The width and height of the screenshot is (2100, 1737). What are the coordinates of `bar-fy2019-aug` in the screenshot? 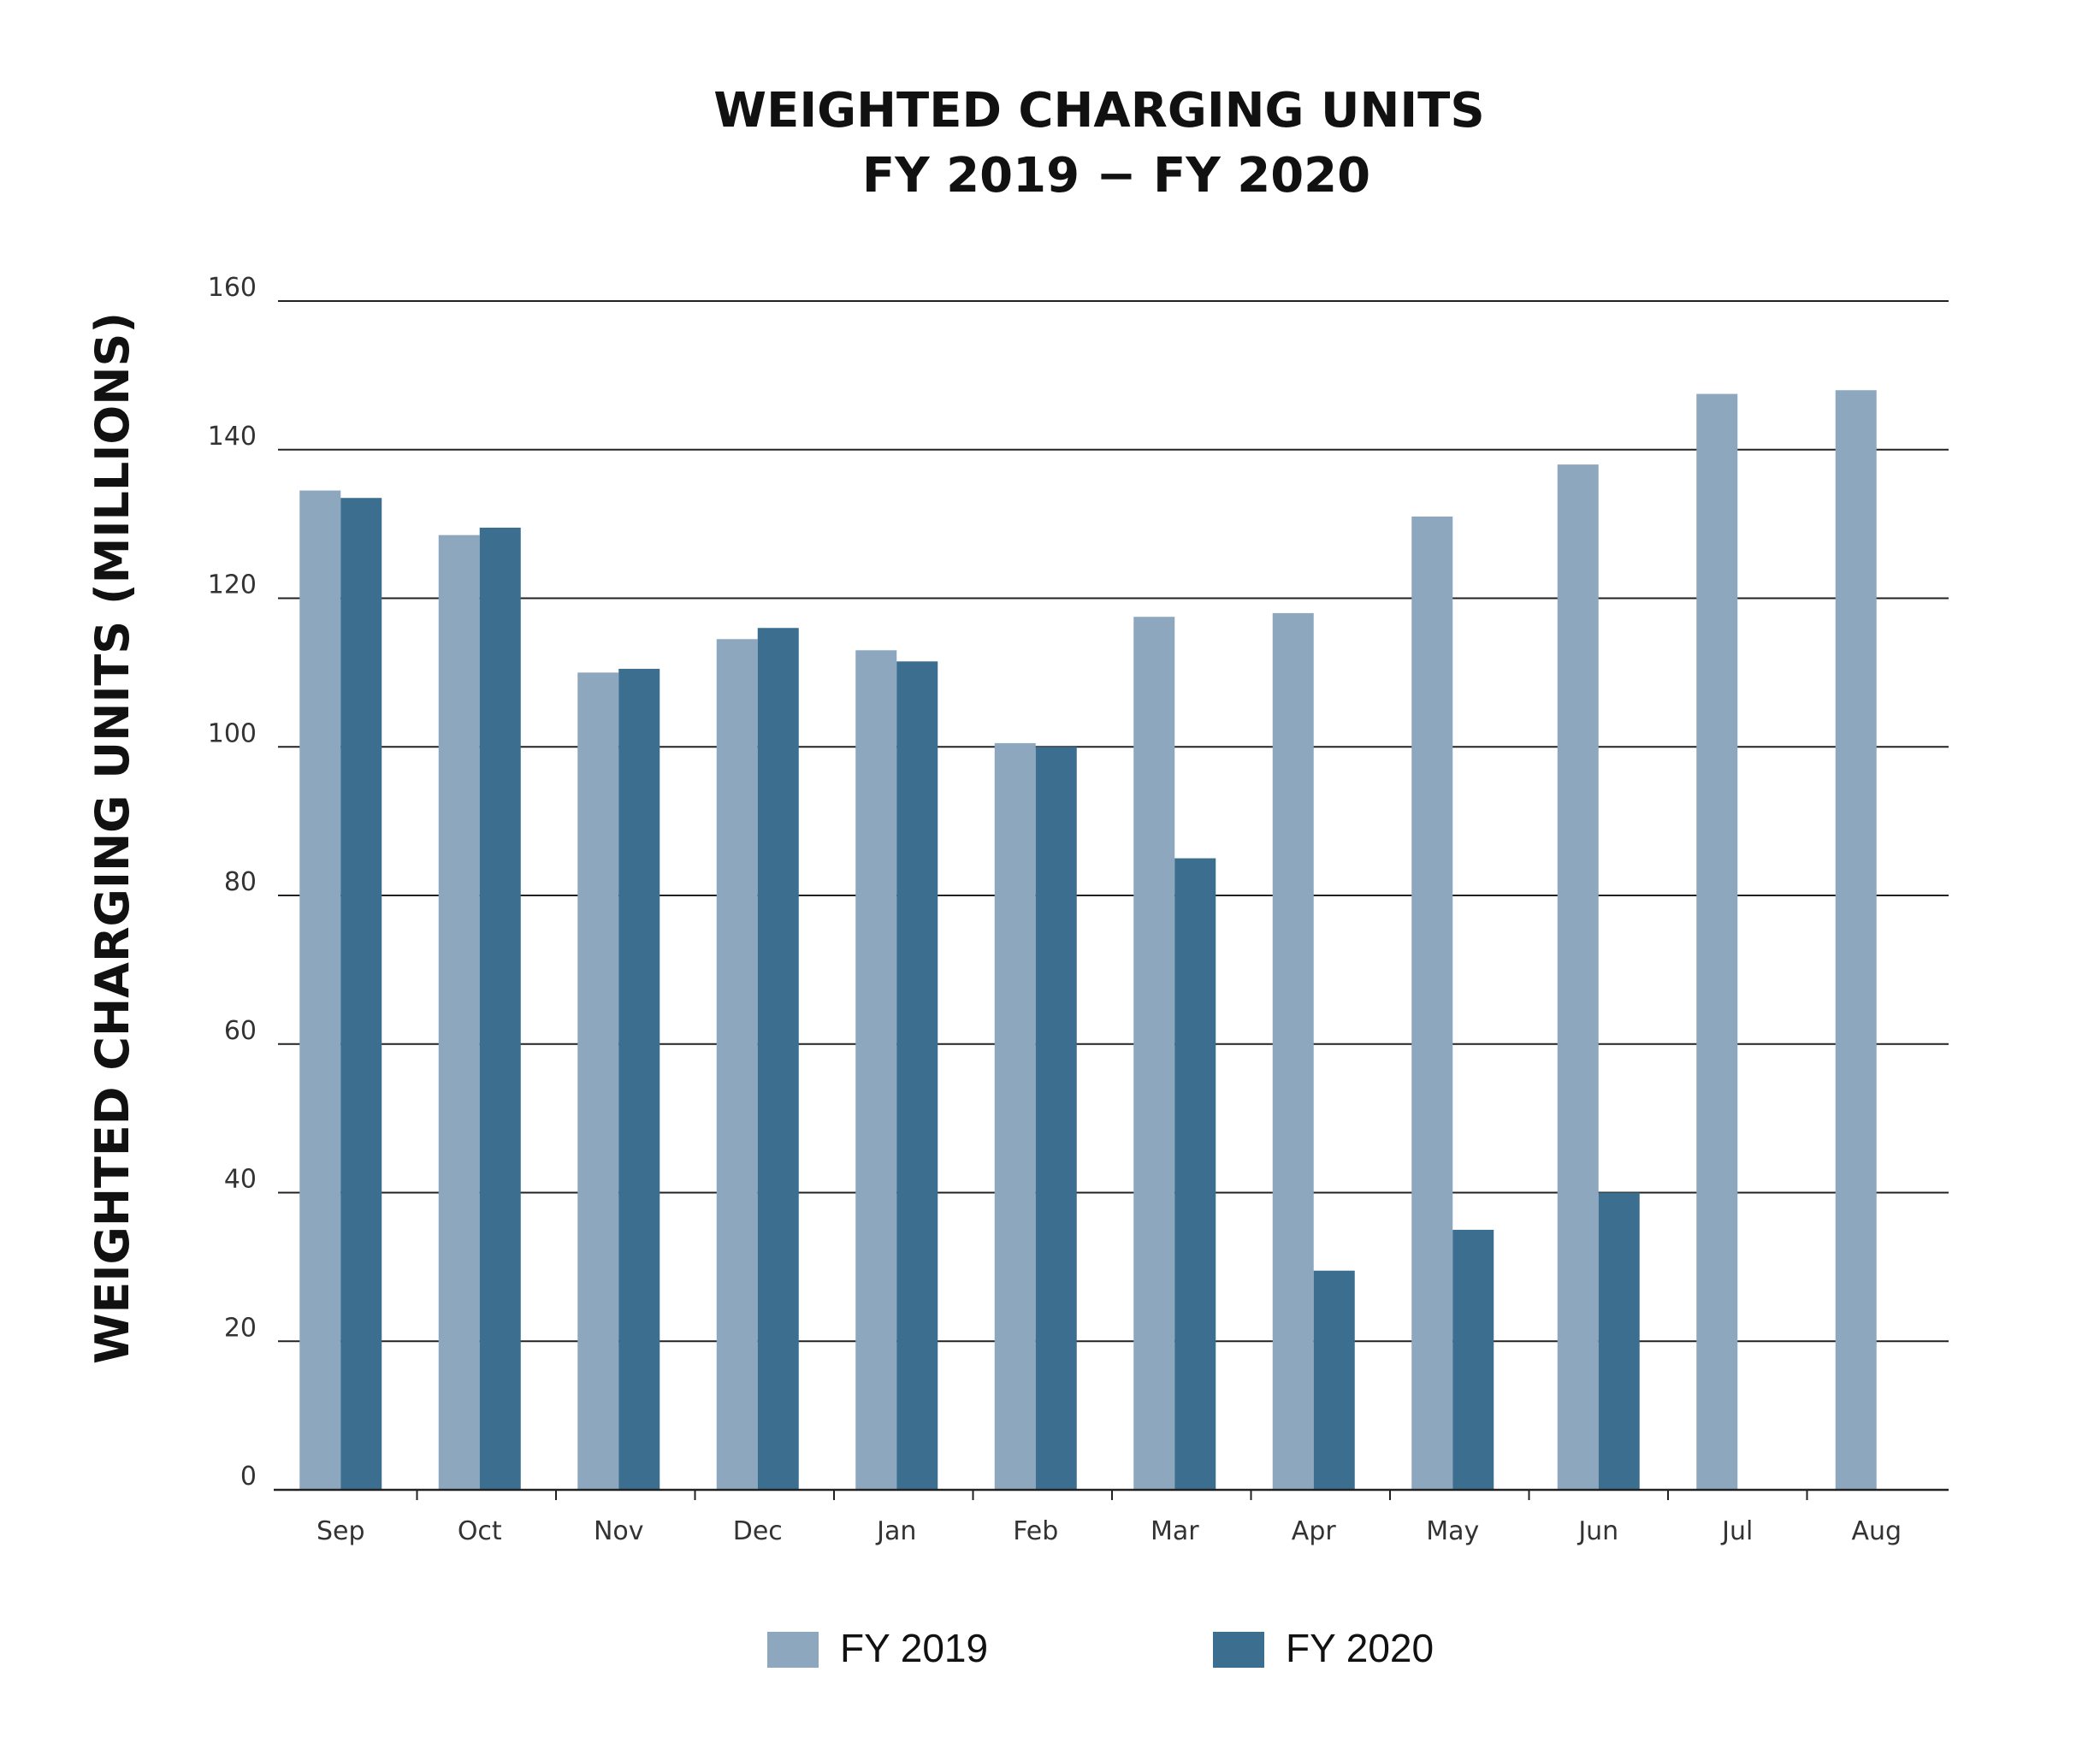 It's located at (1856, 940).